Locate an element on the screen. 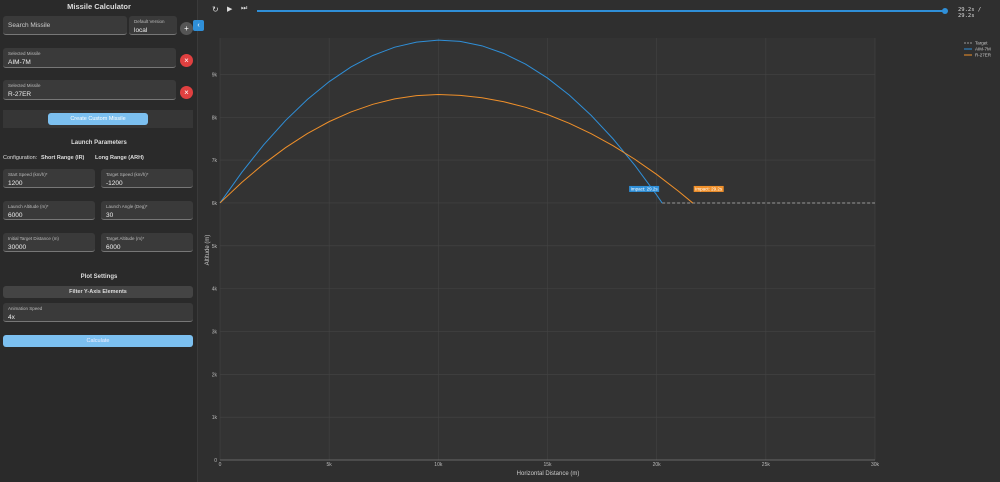 This screenshot has width=1000, height=482. create-button: Create Custom Missile is located at coordinates (98, 119).